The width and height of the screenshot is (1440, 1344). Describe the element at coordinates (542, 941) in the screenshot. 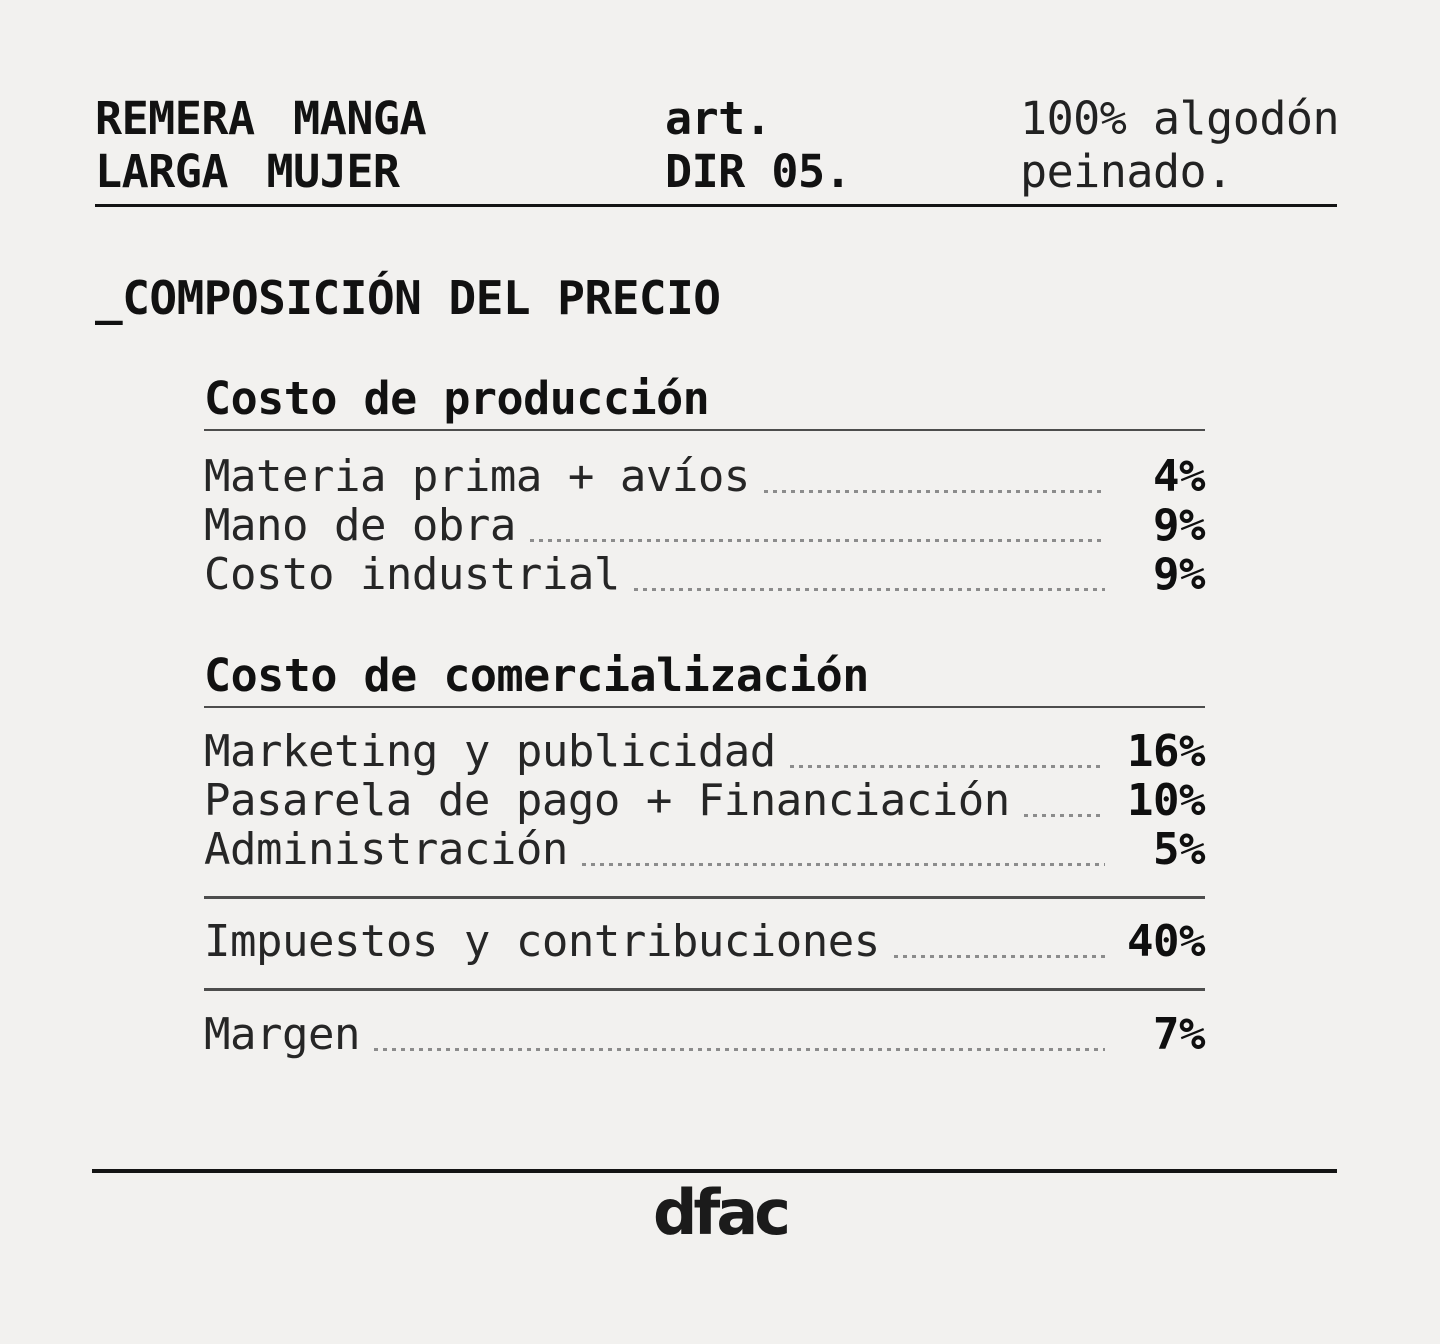

I see `row-label: Impuestos y contribuciones` at that location.